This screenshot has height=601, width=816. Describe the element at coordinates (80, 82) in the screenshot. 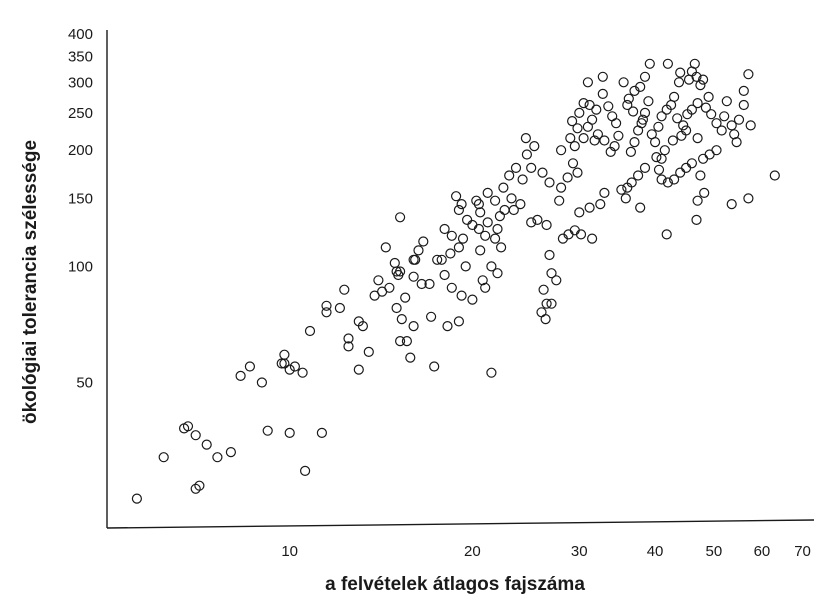

I see `y-tick-label-300: 300` at that location.